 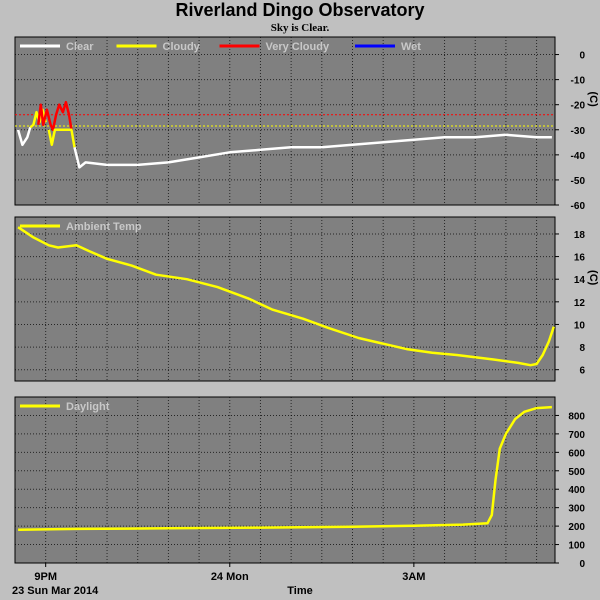 What do you see at coordinates (578, 131) in the screenshot?
I see `y-tick-label: -30` at bounding box center [578, 131].